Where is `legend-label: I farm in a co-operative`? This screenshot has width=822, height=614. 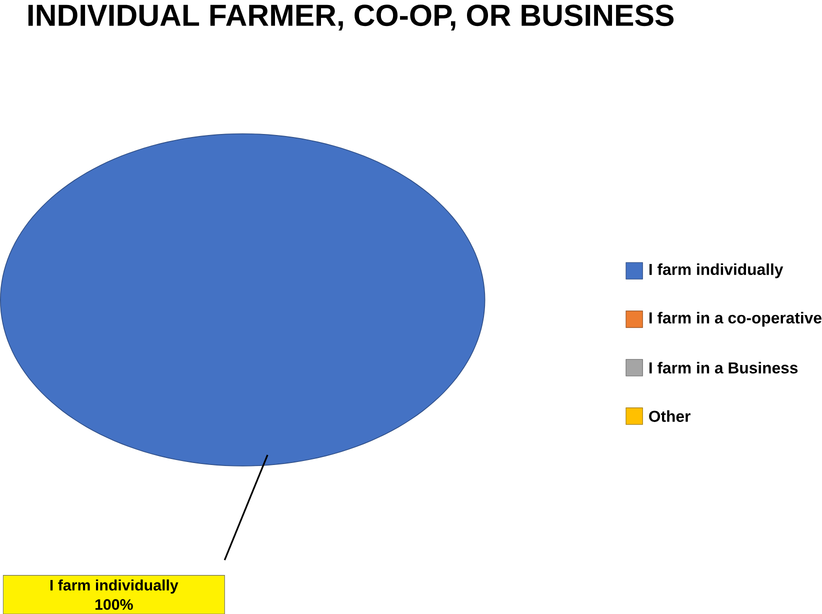
legend-label: I farm in a co-operative is located at coordinates (735, 319).